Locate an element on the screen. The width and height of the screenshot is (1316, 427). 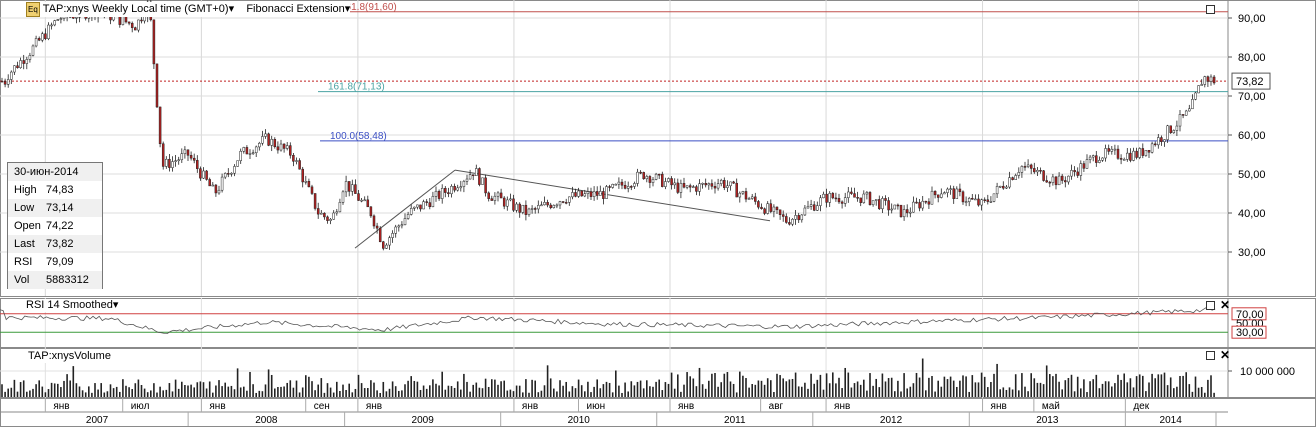
volume-chart: 10 000 000 is located at coordinates (658, 373).